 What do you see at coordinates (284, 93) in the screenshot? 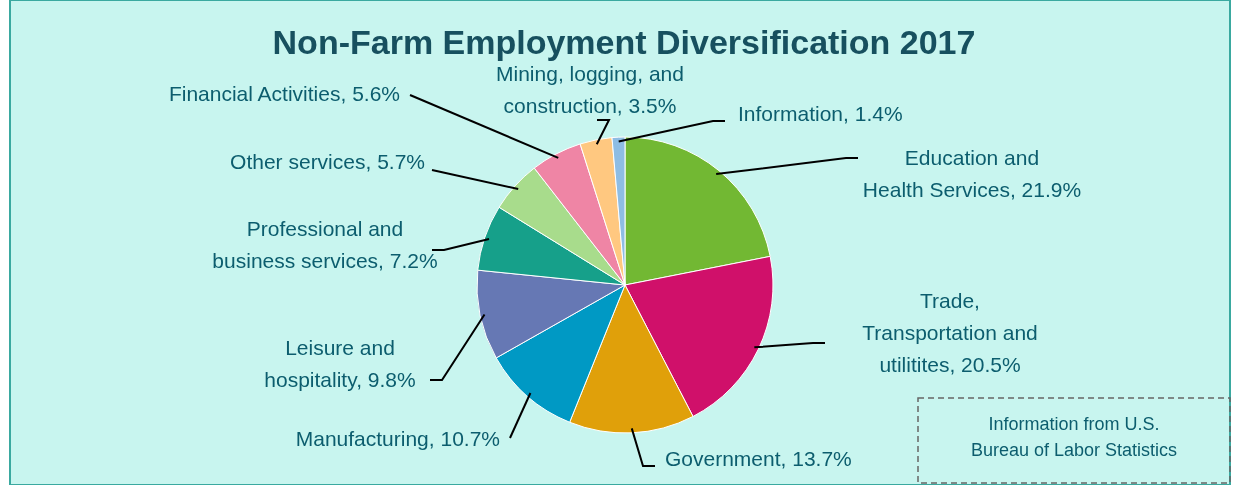
I see `slice-label: Financial Activities, 5.6%` at bounding box center [284, 93].